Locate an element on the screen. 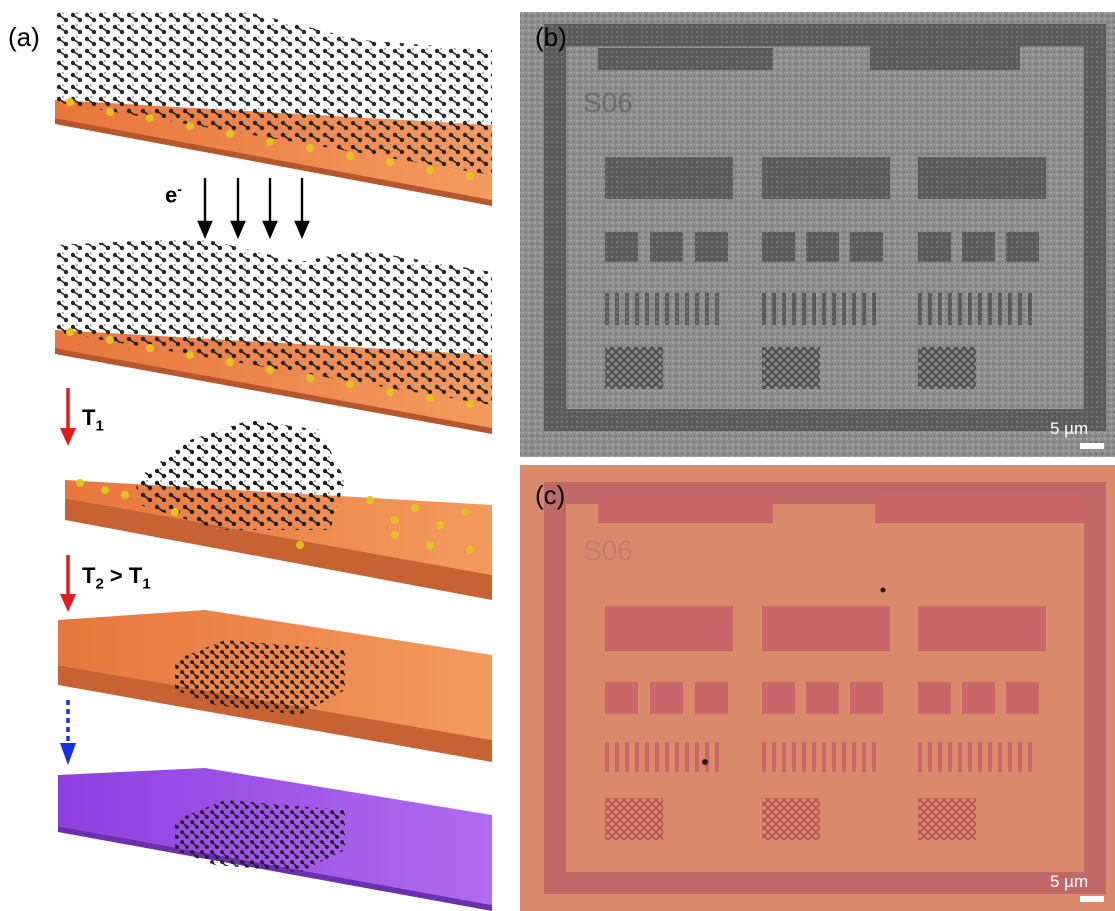  transfer-arrow is located at coordinates (68, 732).